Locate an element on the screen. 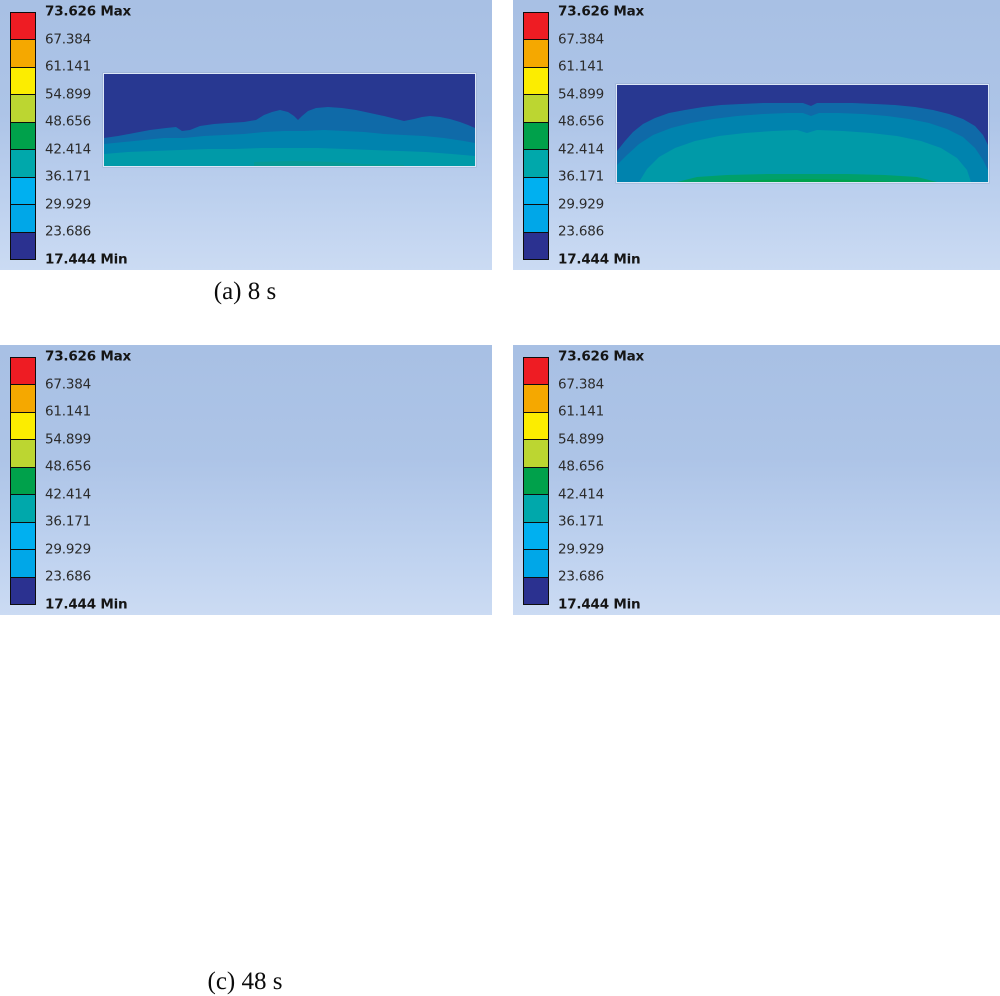 The image size is (1000, 996). contour-svg-a is located at coordinates (289, 120).